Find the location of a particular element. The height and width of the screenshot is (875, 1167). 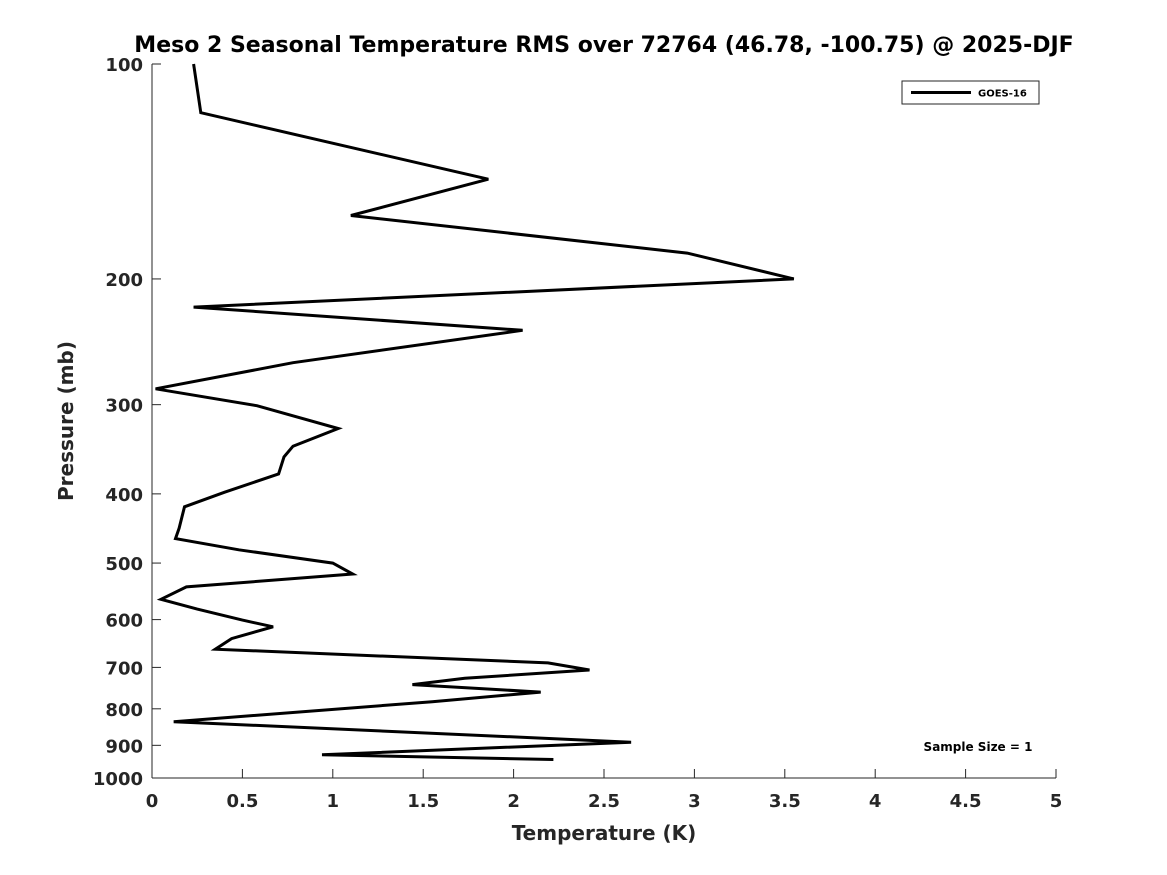

y-tick-label: 100 is located at coordinates (124, 65).